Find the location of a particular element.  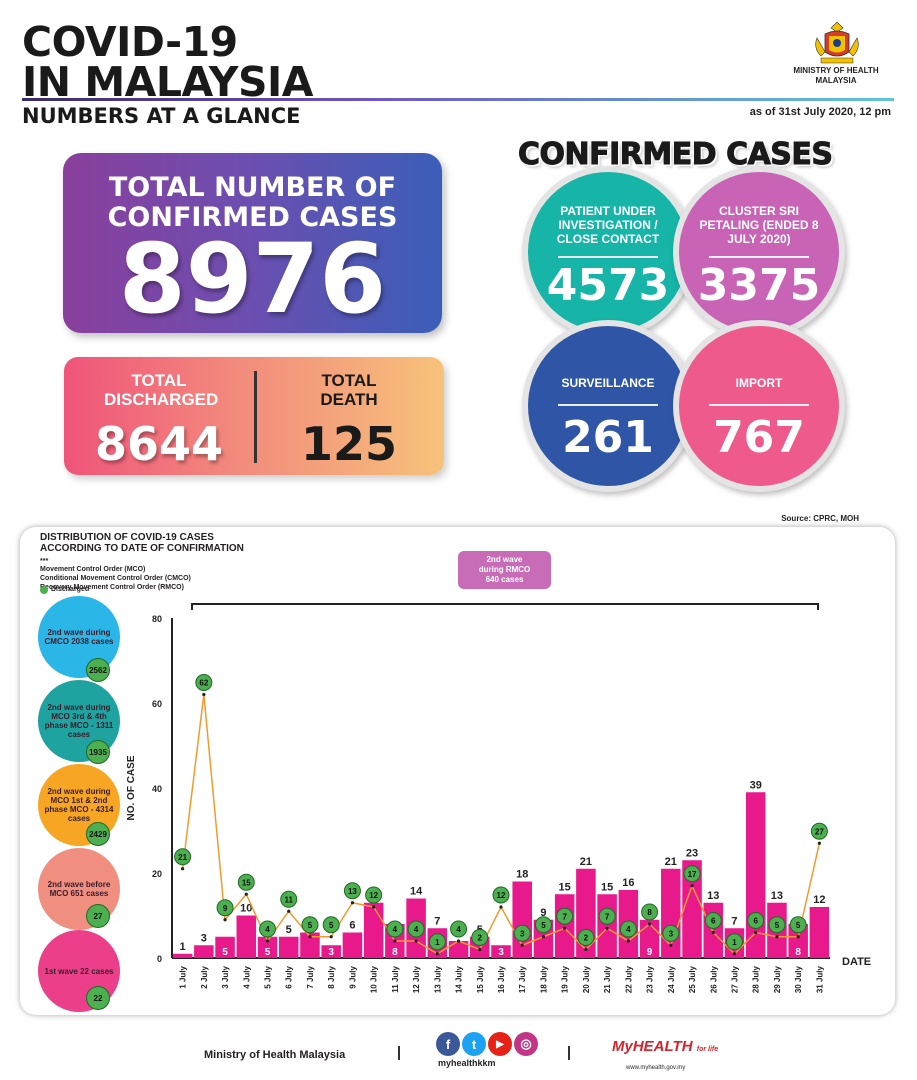

instagram-icon: ◎ is located at coordinates (526, 1044).